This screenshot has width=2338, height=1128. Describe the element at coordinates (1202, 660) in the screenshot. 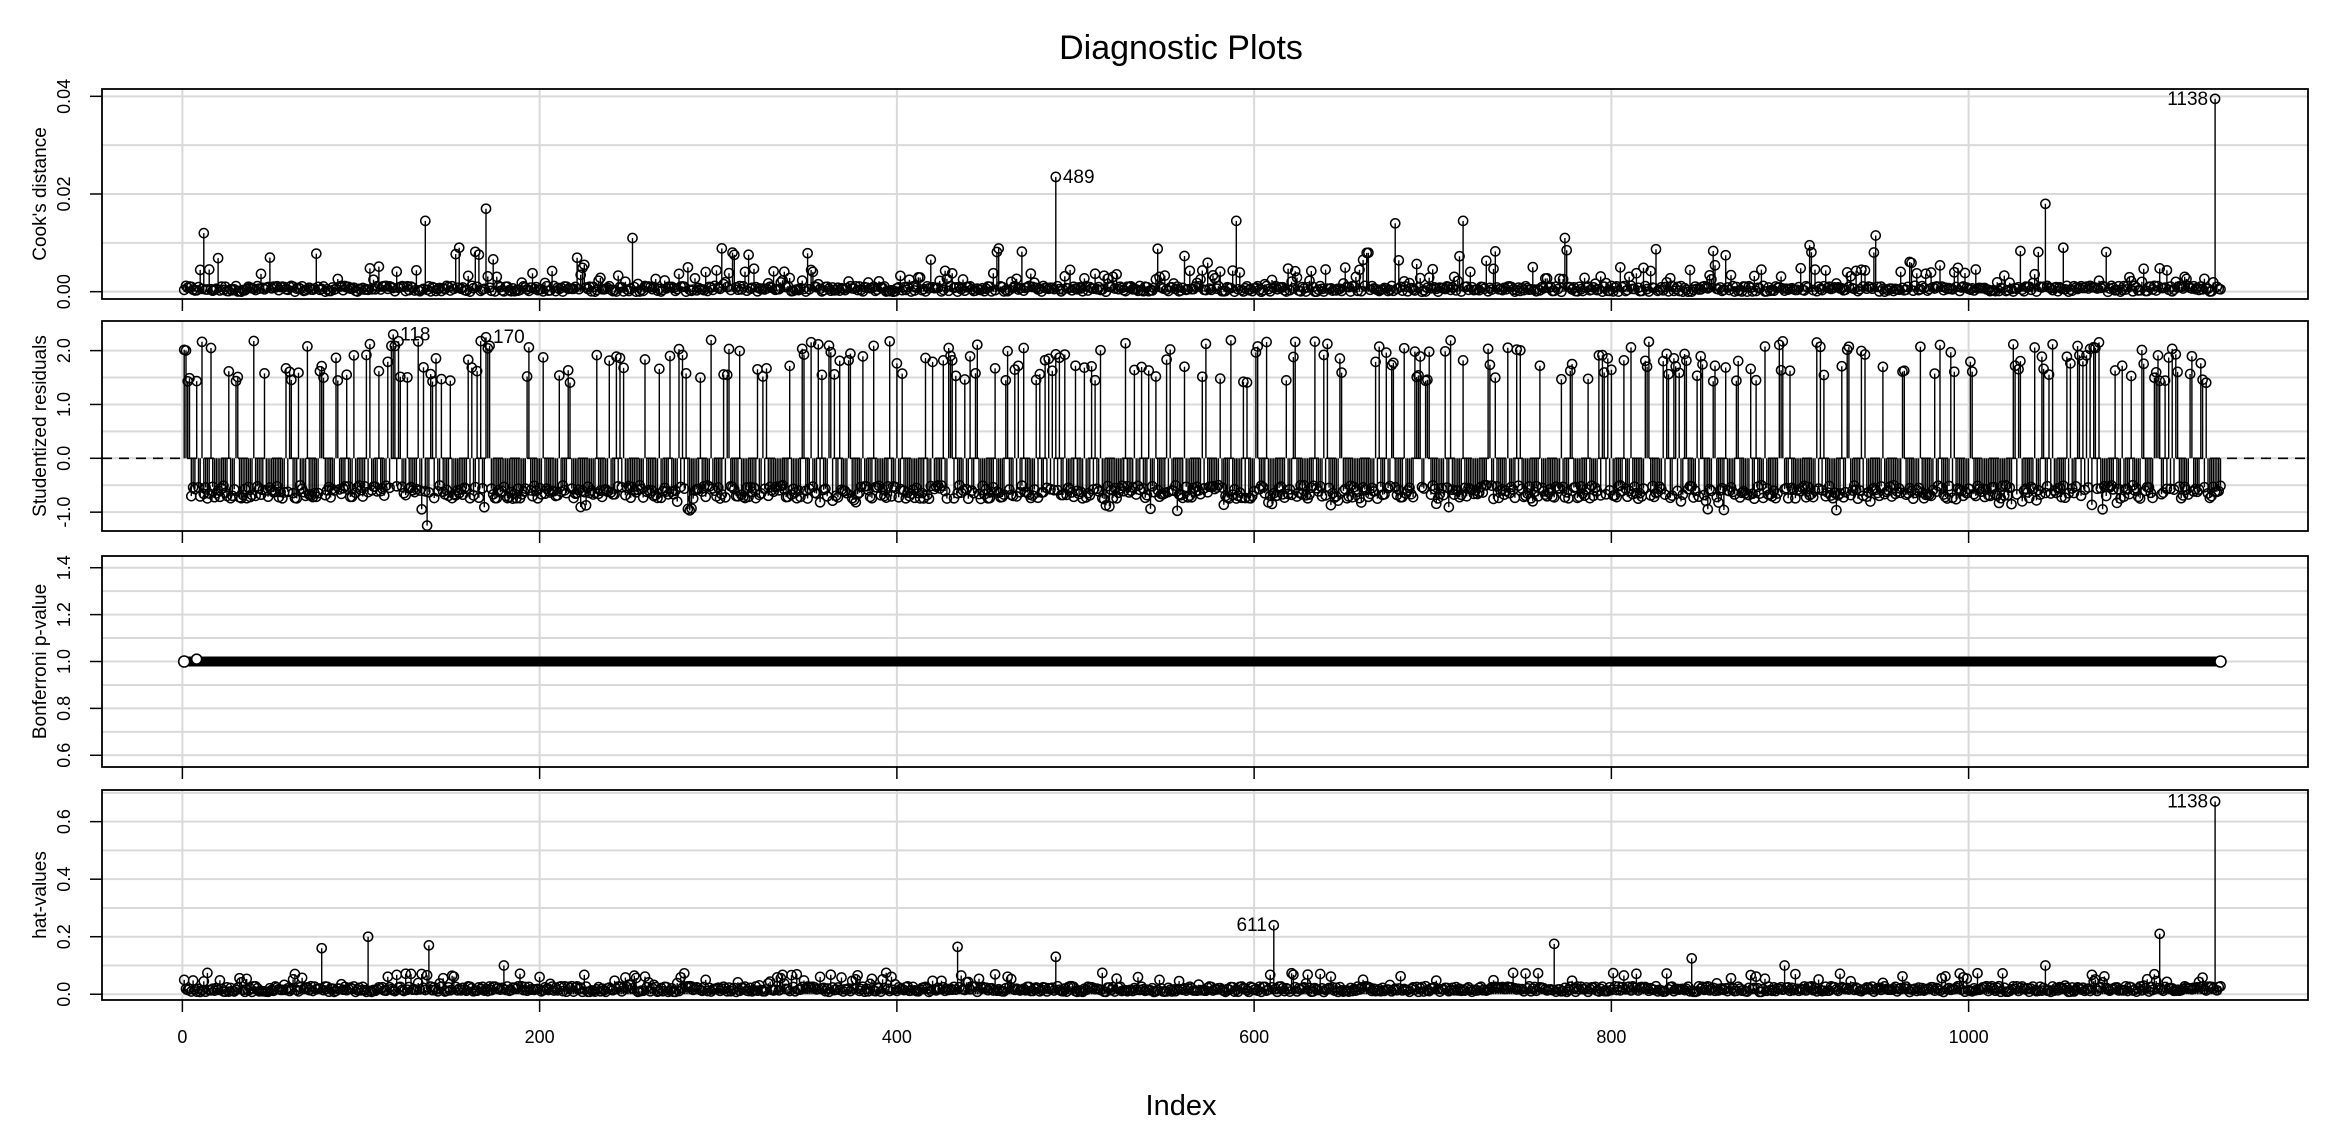

I see `data-layer` at that location.